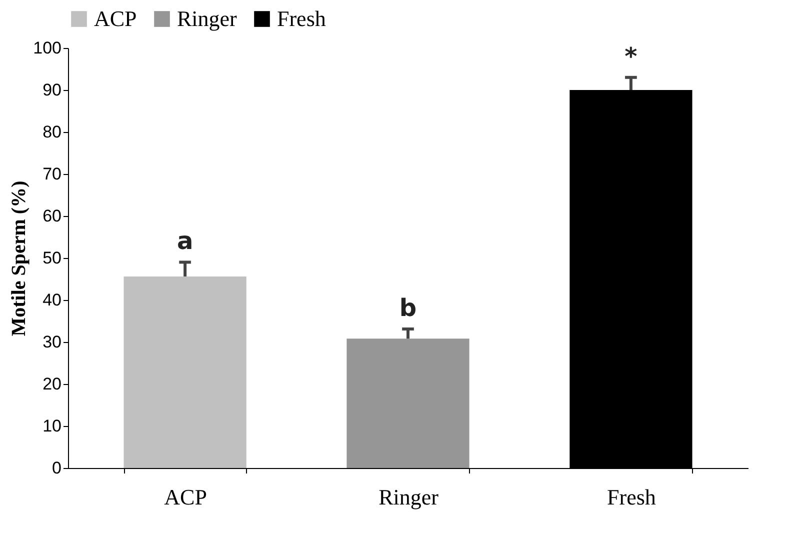 This screenshot has width=787, height=556. What do you see at coordinates (631, 497) in the screenshot?
I see `x-tick-label: Fresh` at bounding box center [631, 497].